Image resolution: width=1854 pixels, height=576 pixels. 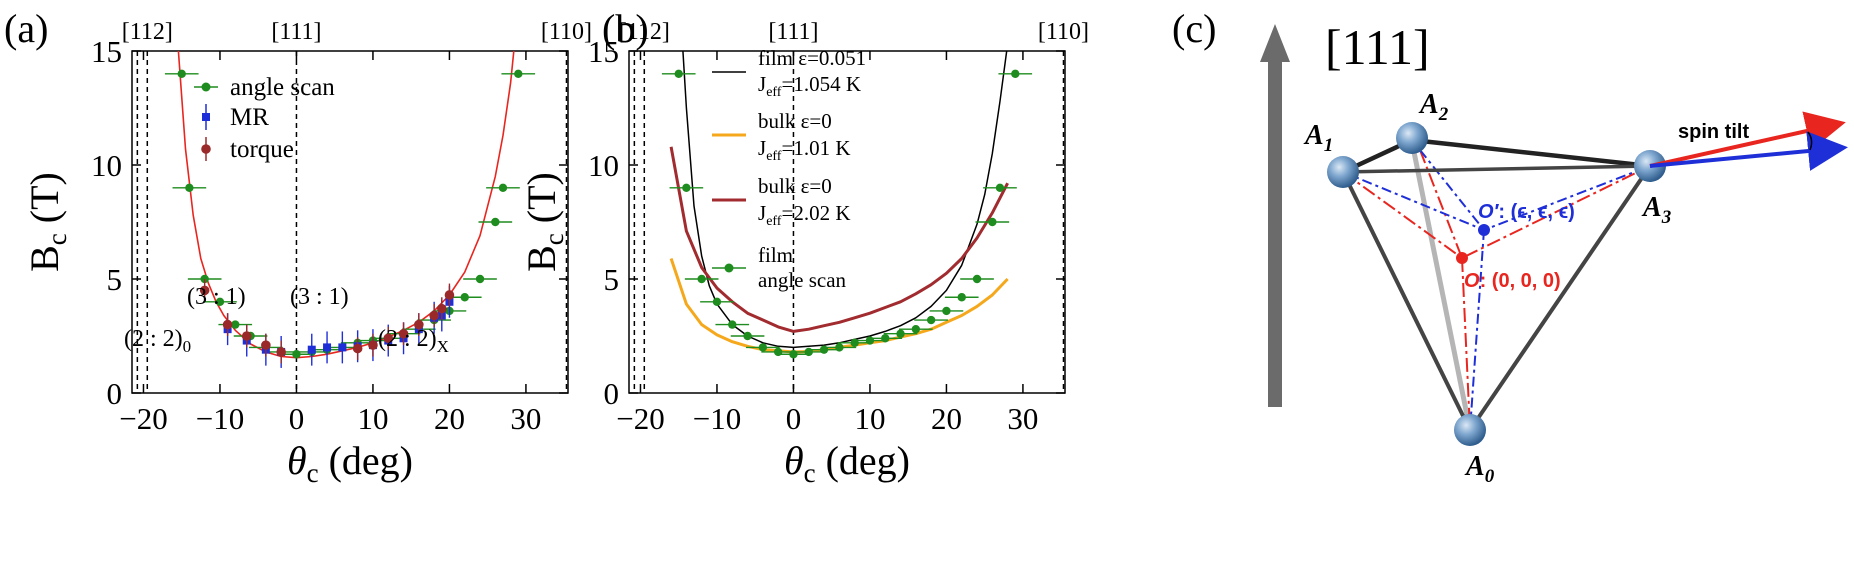 I want to click on panel-label-b: (b), so click(x=625, y=28).